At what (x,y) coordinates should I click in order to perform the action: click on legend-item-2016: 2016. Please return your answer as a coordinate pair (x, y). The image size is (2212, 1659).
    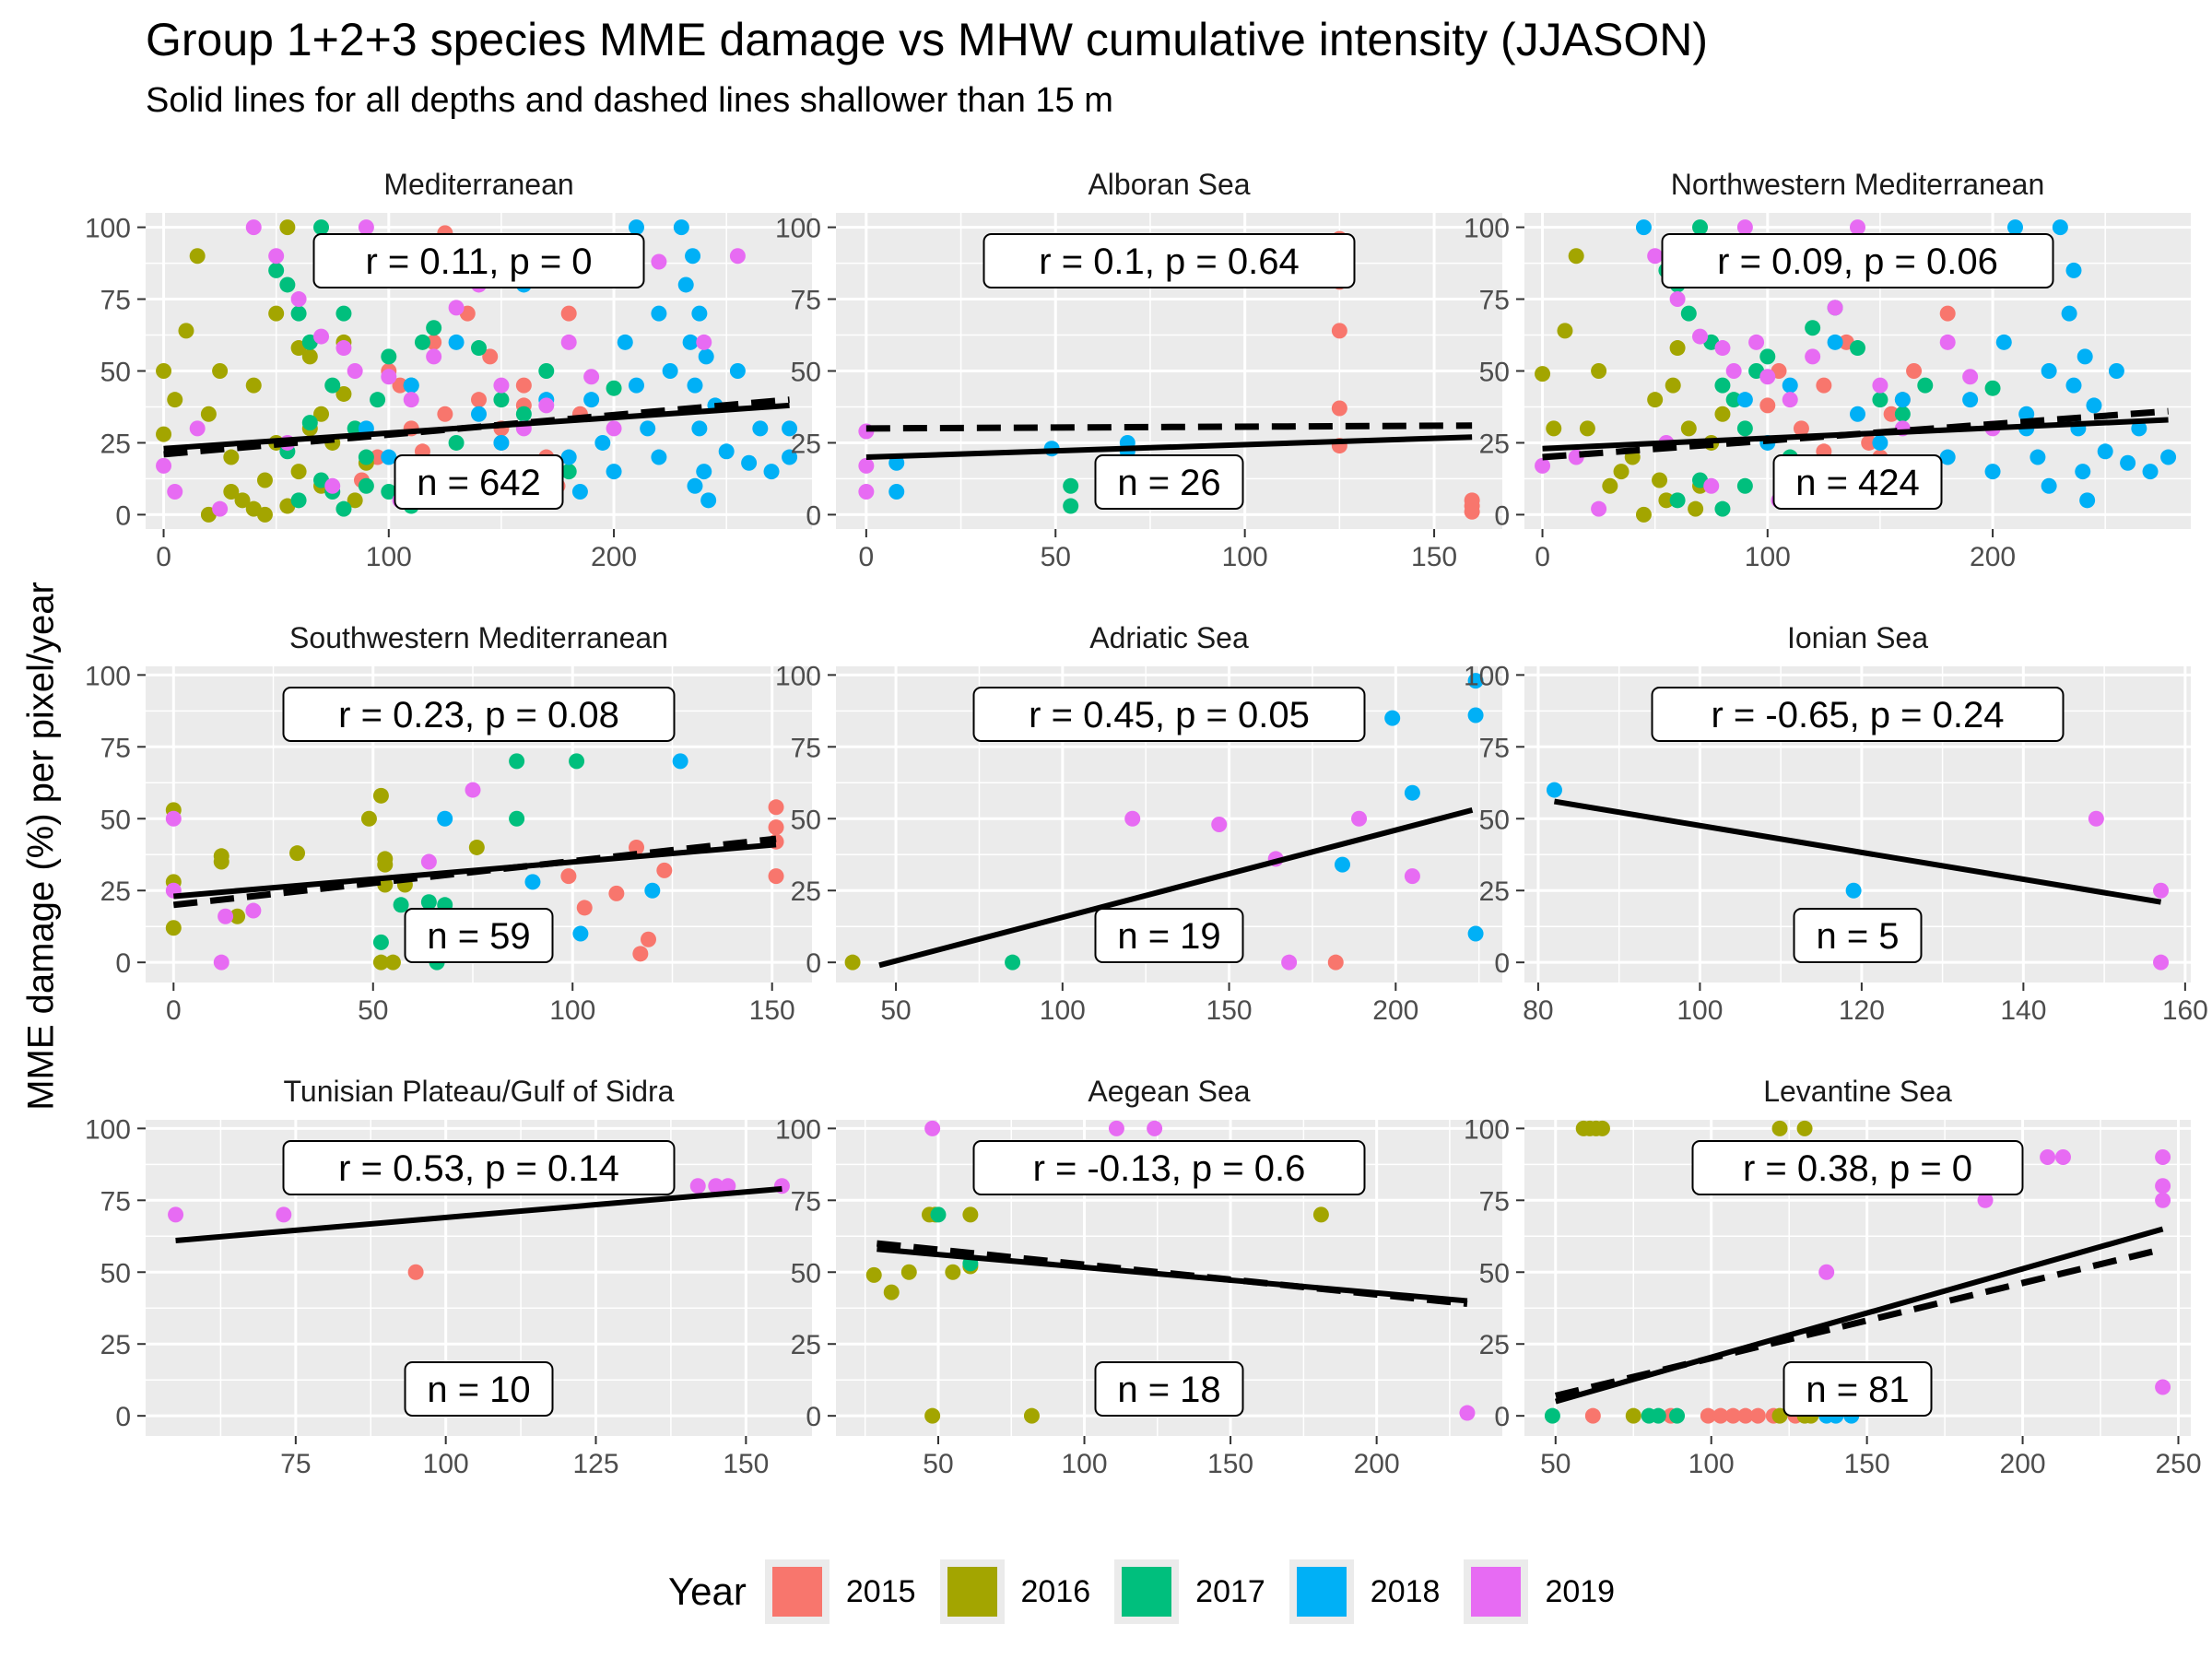
    Looking at the image, I should click on (1015, 1591).